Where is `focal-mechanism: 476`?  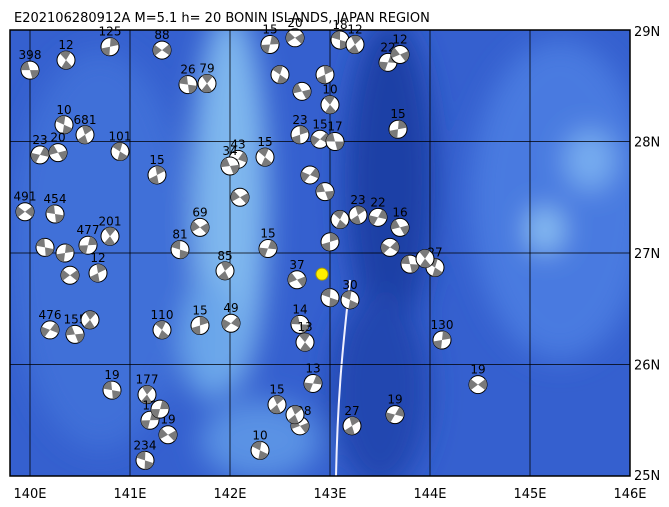
focal-mechanism: 476 is located at coordinates (50, 324).